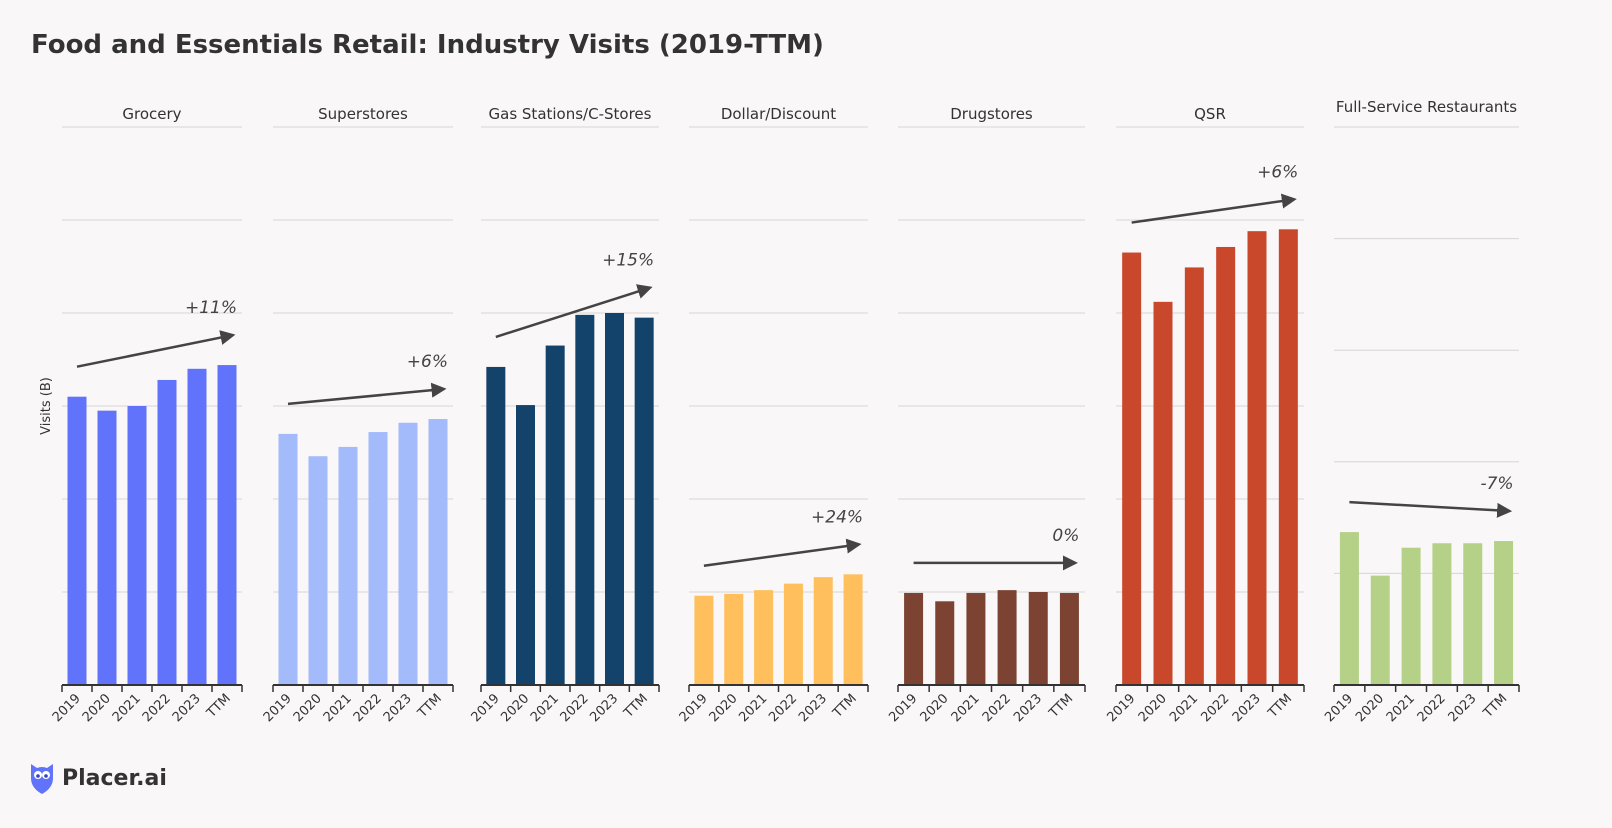  What do you see at coordinates (1426, 107) in the screenshot?
I see `panel-title: Full-Service Restaurants` at bounding box center [1426, 107].